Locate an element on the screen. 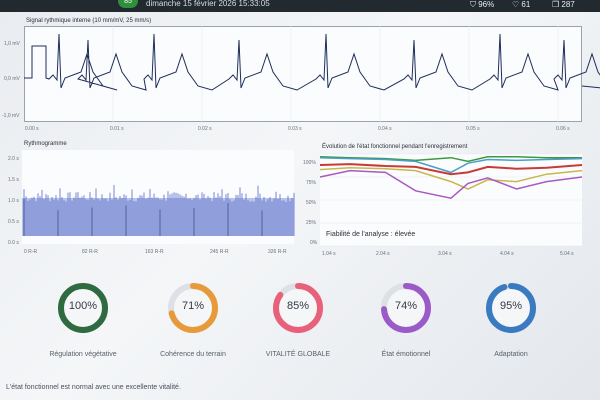  gauge-value: 71% is located at coordinates (193, 306).